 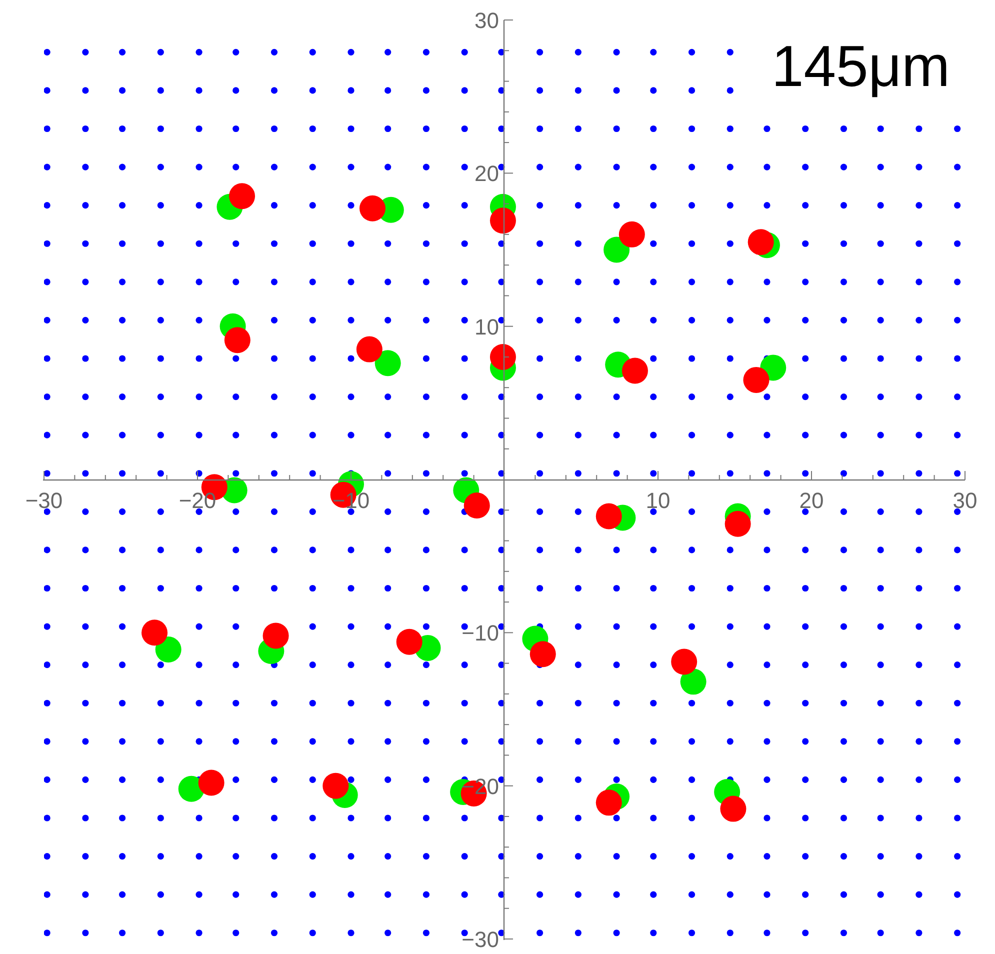 What do you see at coordinates (486, 20) in the screenshot?
I see `y-tick-label: 30` at bounding box center [486, 20].